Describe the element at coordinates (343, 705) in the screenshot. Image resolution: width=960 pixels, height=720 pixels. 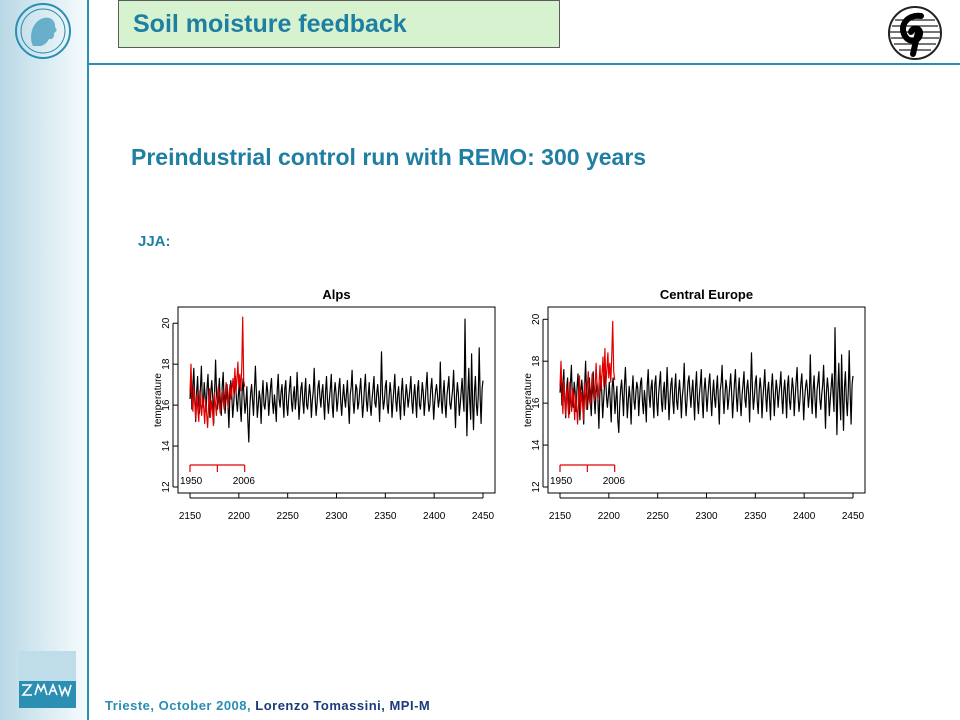
I see `footer-author: Lorenzo Tomassini, MPI-M` at that location.